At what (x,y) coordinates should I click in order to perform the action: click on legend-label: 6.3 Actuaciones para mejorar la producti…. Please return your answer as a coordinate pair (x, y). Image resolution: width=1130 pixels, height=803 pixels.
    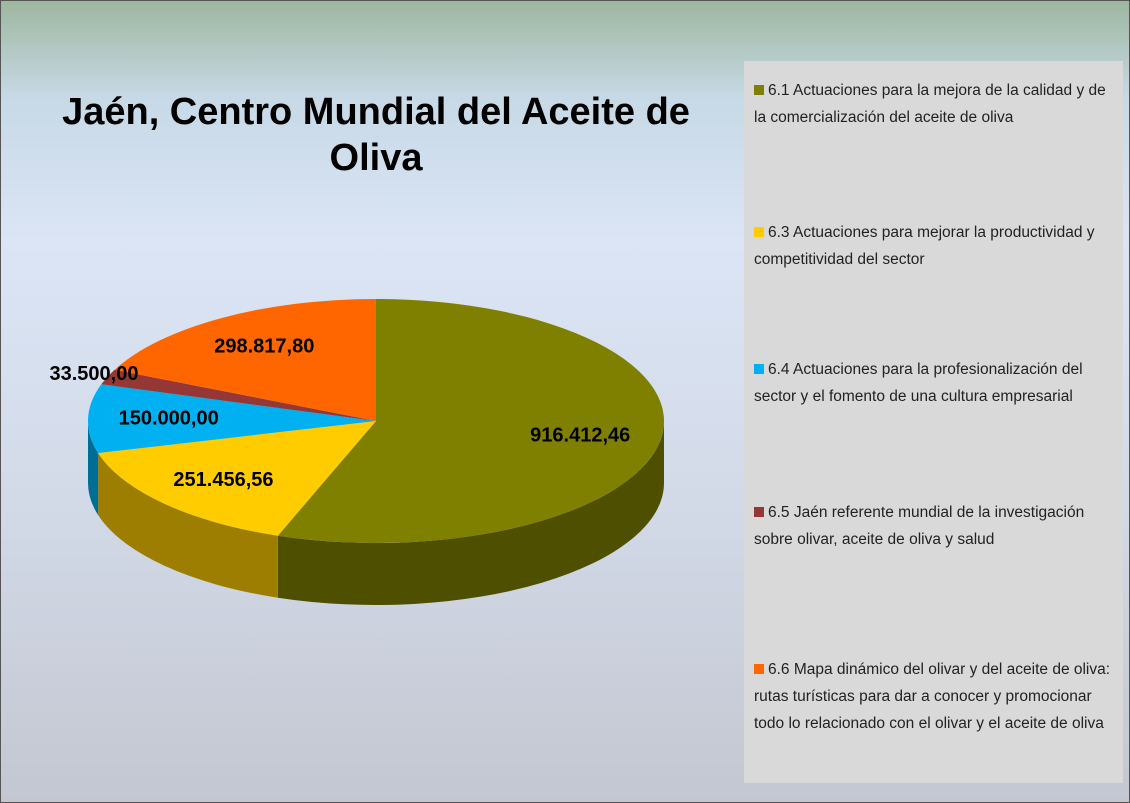
    Looking at the image, I should click on (924, 246).